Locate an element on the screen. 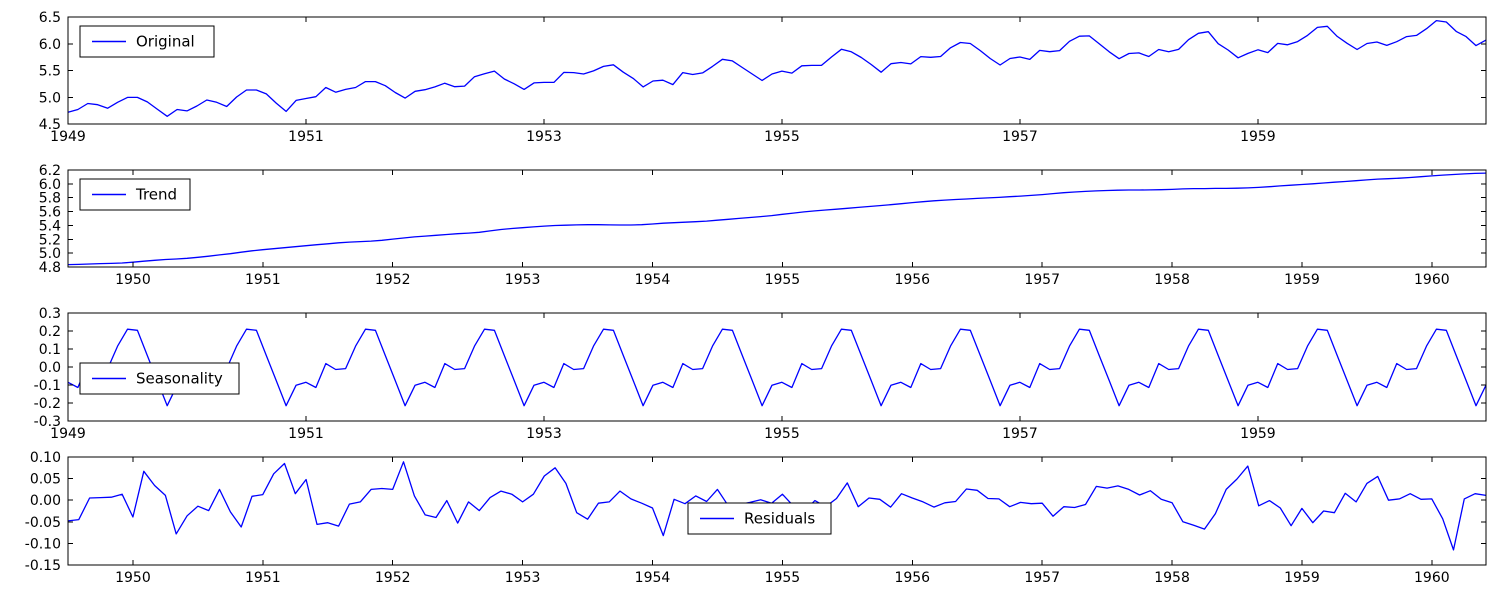 This screenshot has width=1500, height=600. trend-ytick-label: 5.6 is located at coordinates (50, 213).